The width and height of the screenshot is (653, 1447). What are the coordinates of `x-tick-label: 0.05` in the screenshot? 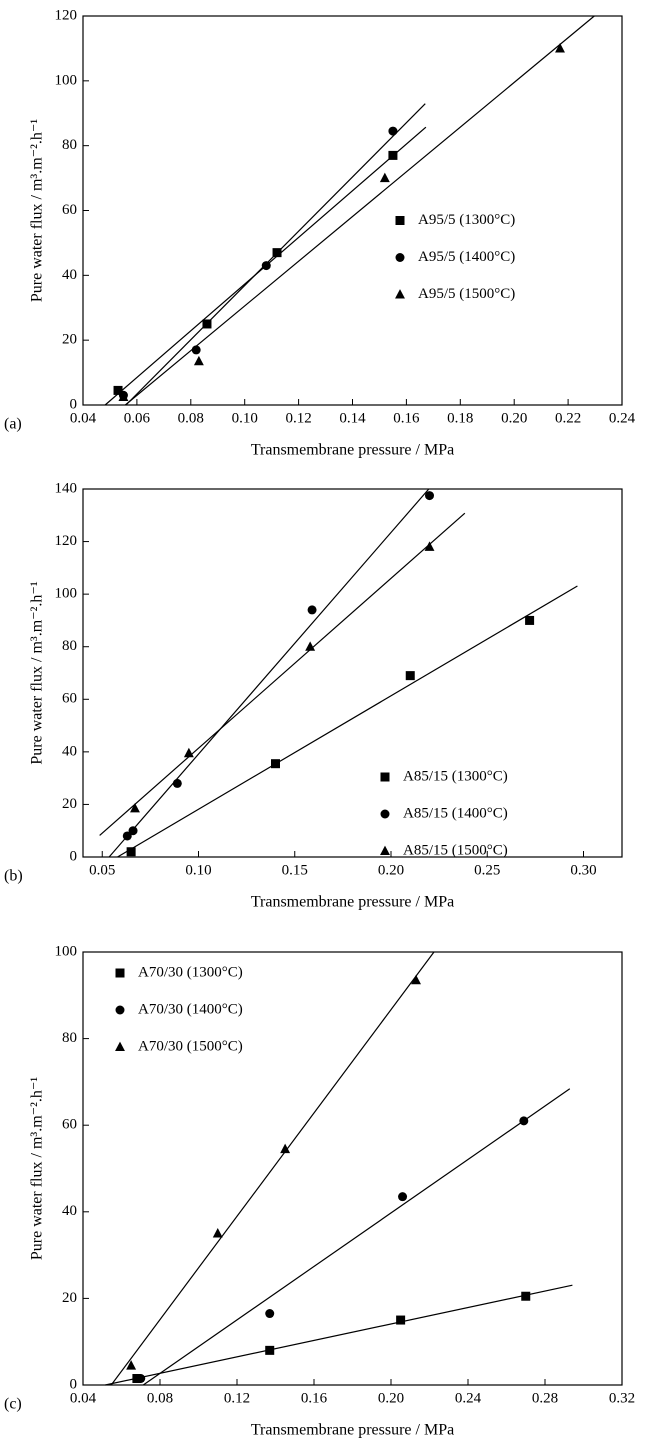 It's located at (102, 870).